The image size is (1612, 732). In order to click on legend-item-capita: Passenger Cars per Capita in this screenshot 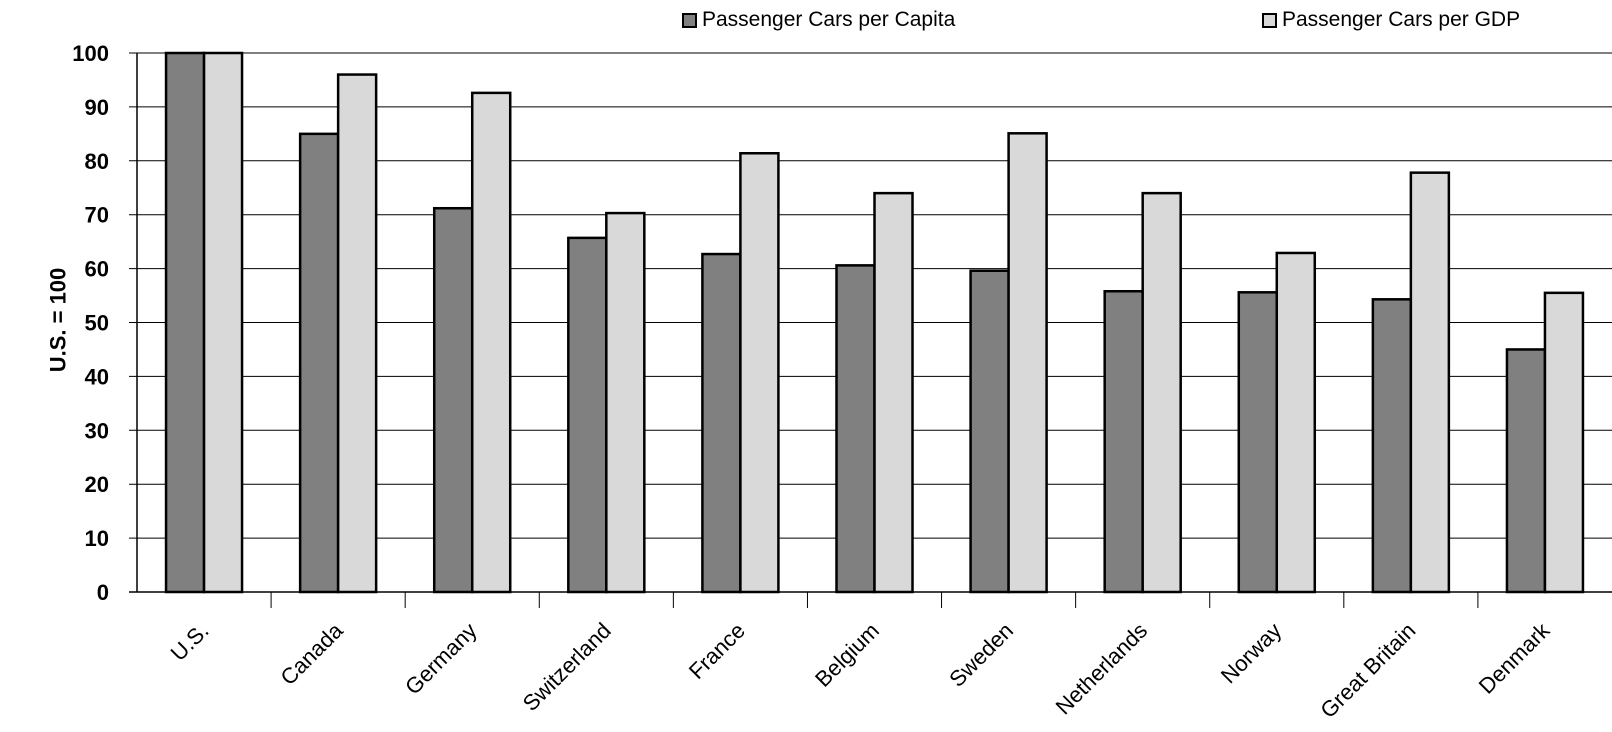, I will do `click(818, 20)`.